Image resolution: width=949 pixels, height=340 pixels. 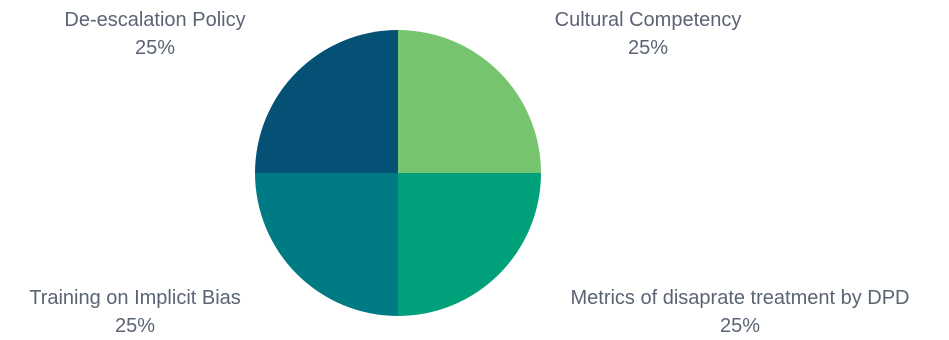 What do you see at coordinates (135, 312) in the screenshot?
I see `label-training-implicit-bias: Training on Implicit Bias 25%` at bounding box center [135, 312].